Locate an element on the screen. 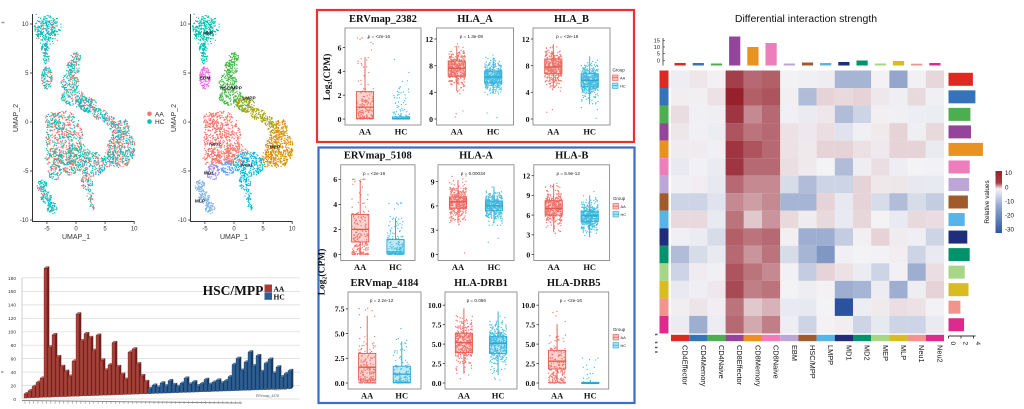 Image resolution: width=1024 pixels, height=409 pixels. svg-text: CD4Memory is located at coordinates (703, 366).